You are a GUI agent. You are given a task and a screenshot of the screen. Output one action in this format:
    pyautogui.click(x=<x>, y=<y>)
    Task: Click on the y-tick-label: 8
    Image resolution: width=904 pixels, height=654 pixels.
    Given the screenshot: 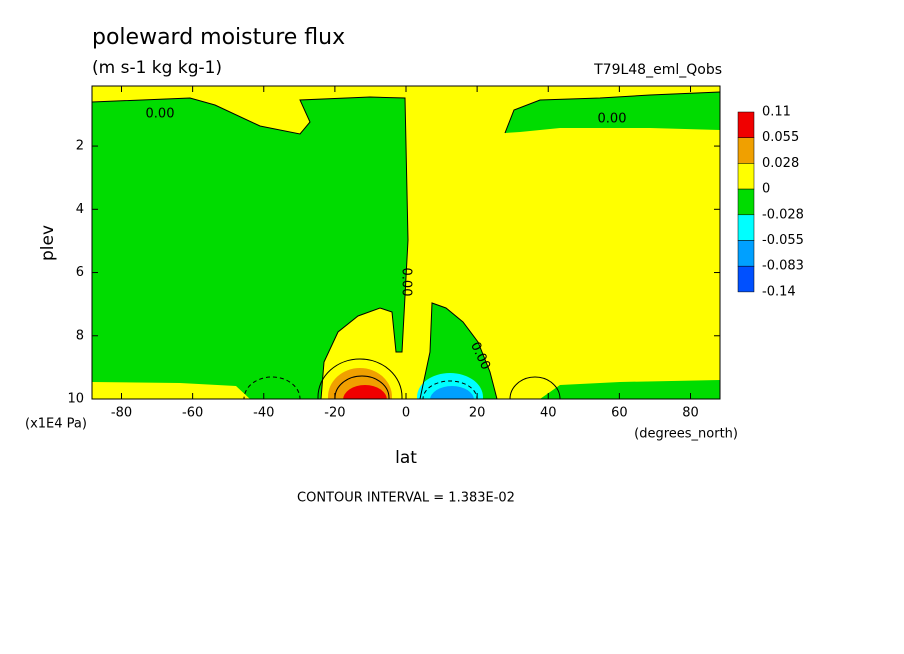 What is the action you would take?
    pyautogui.click(x=80, y=335)
    